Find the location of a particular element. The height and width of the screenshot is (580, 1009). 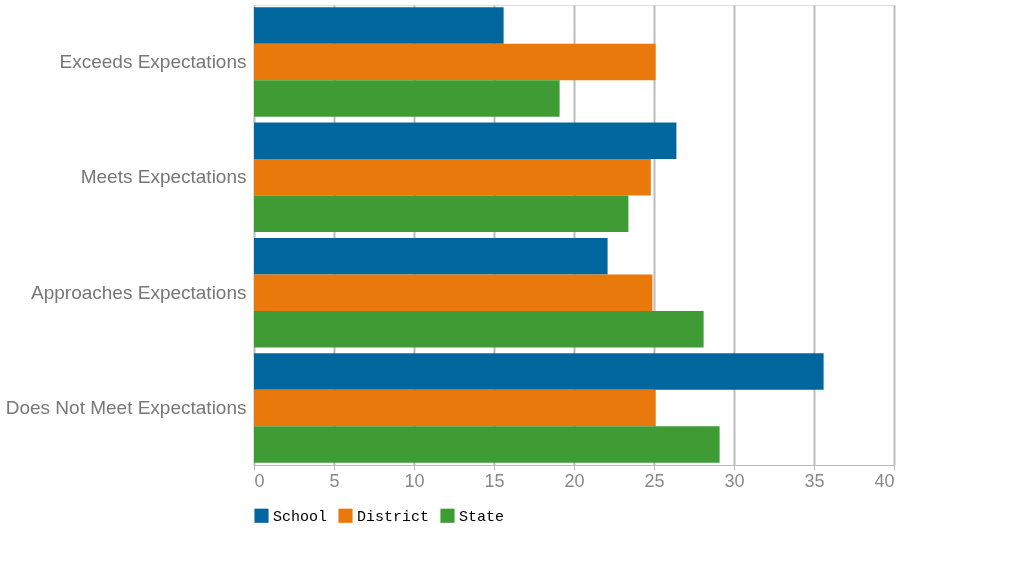

legend-label: District is located at coordinates (393, 517).